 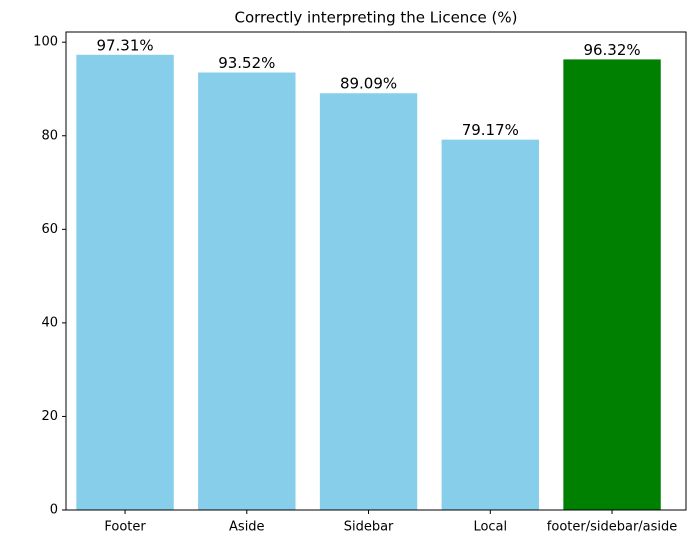 What do you see at coordinates (247, 527) in the screenshot?
I see `x-tick-label: Aside` at bounding box center [247, 527].